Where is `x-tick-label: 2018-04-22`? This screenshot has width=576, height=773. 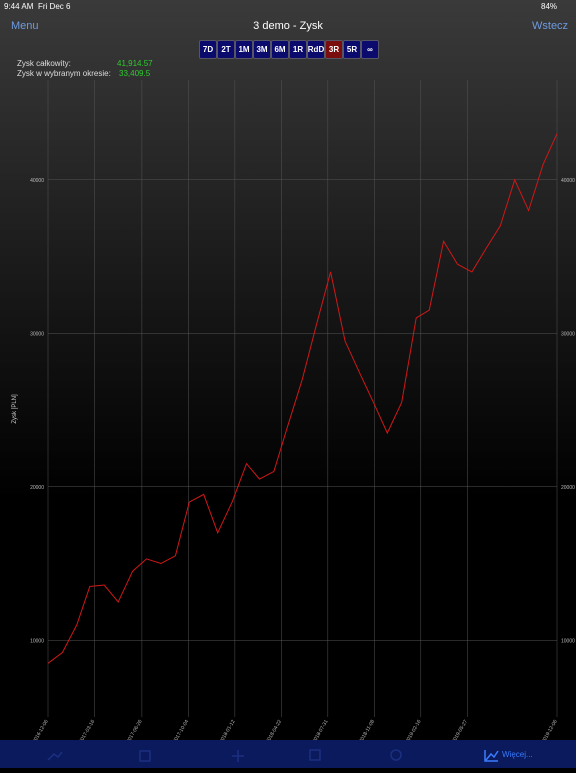
x-tick-label: 2018-04-22 is located at coordinates (274, 729).